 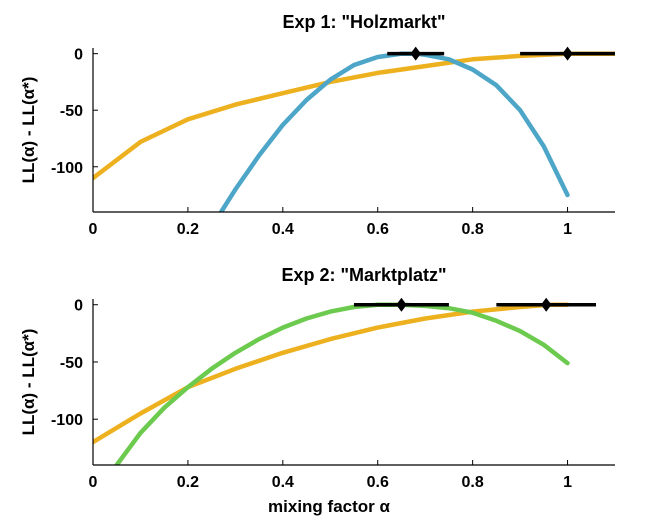 What do you see at coordinates (329, 506) in the screenshot?
I see `x-axis-label: mixing factor α` at bounding box center [329, 506].